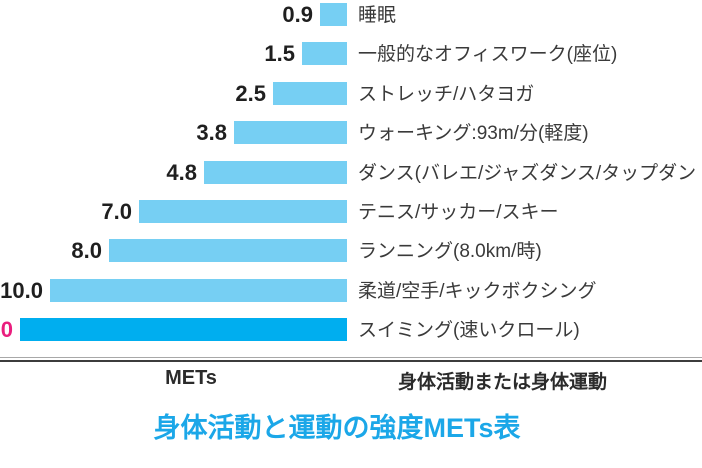 The image size is (702, 468). Describe the element at coordinates (503, 382) in the screenshot. I see `activity-column-header: 身体活動または身体運動` at that location.